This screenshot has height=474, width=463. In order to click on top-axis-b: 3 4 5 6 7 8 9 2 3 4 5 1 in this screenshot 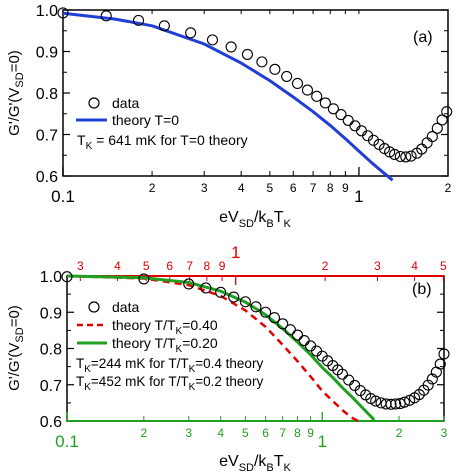, I will do `click(257, 264)`.